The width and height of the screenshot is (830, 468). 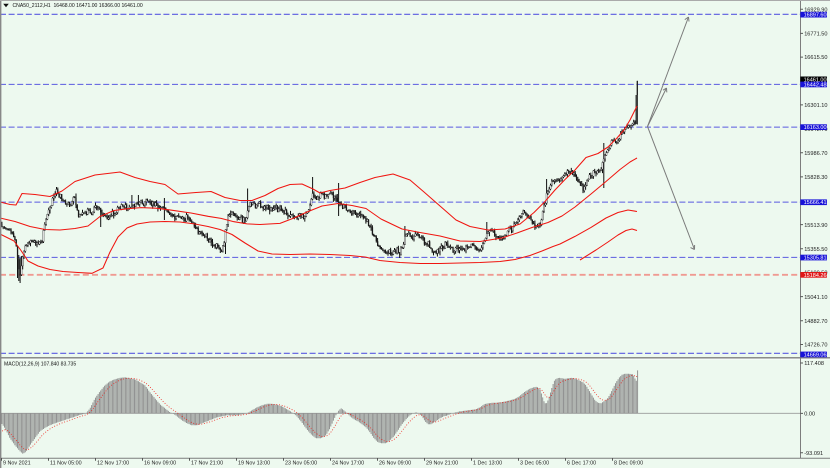 What do you see at coordinates (815, 346) in the screenshot?
I see `svg-text: 14726.70` at bounding box center [815, 346].